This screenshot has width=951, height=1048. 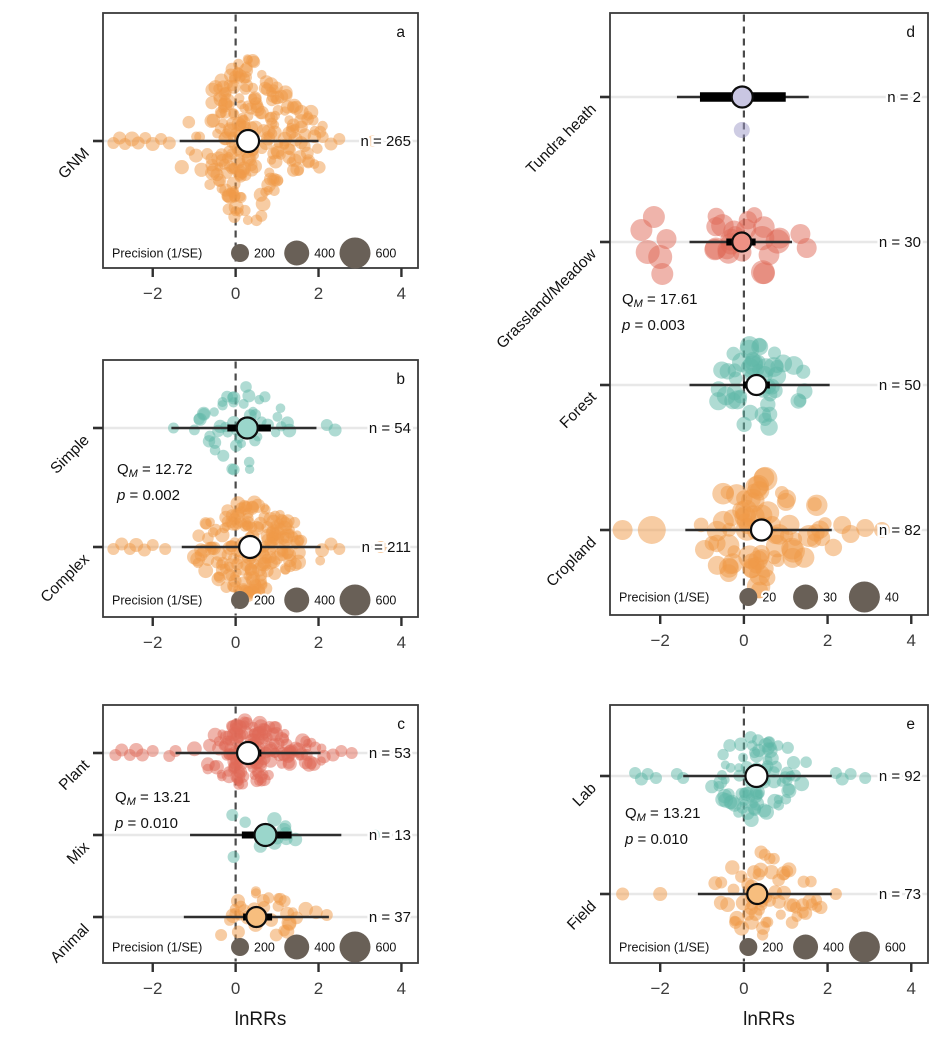 I want to click on legend-value: 200, so click(x=772, y=948).